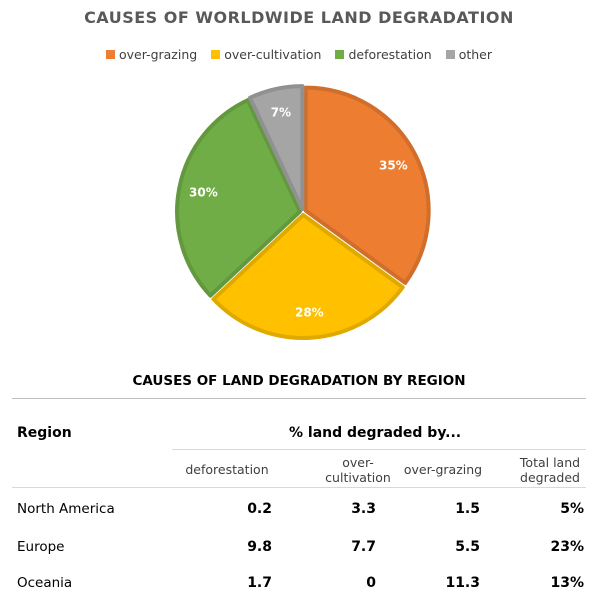 The image size is (598, 605). What do you see at coordinates (239, 198) in the screenshot?
I see `pie-slice-deforestation` at bounding box center [239, 198].